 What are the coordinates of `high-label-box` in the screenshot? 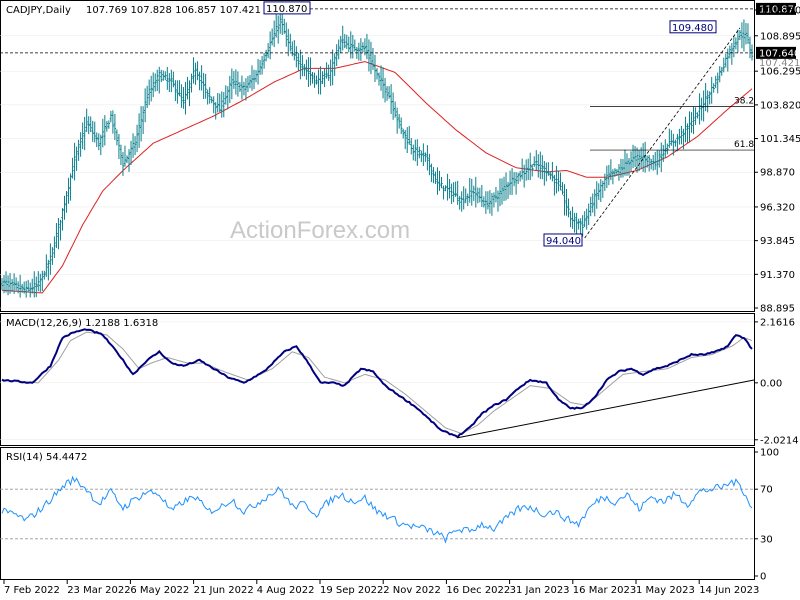 It's located at (287, 8).